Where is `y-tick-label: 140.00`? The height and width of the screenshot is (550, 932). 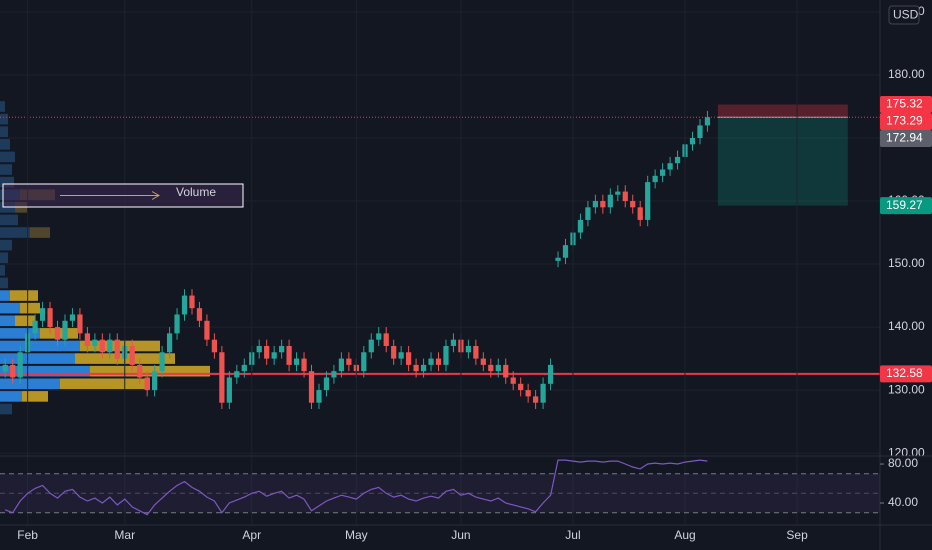 y-tick-label: 140.00 is located at coordinates (906, 326).